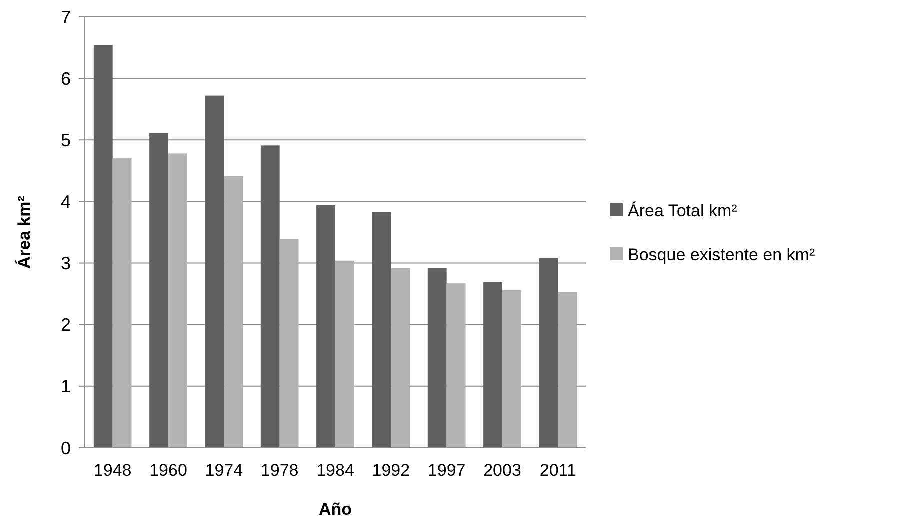 The width and height of the screenshot is (910, 531). What do you see at coordinates (65, 202) in the screenshot?
I see `y-tick-label: 4` at bounding box center [65, 202].